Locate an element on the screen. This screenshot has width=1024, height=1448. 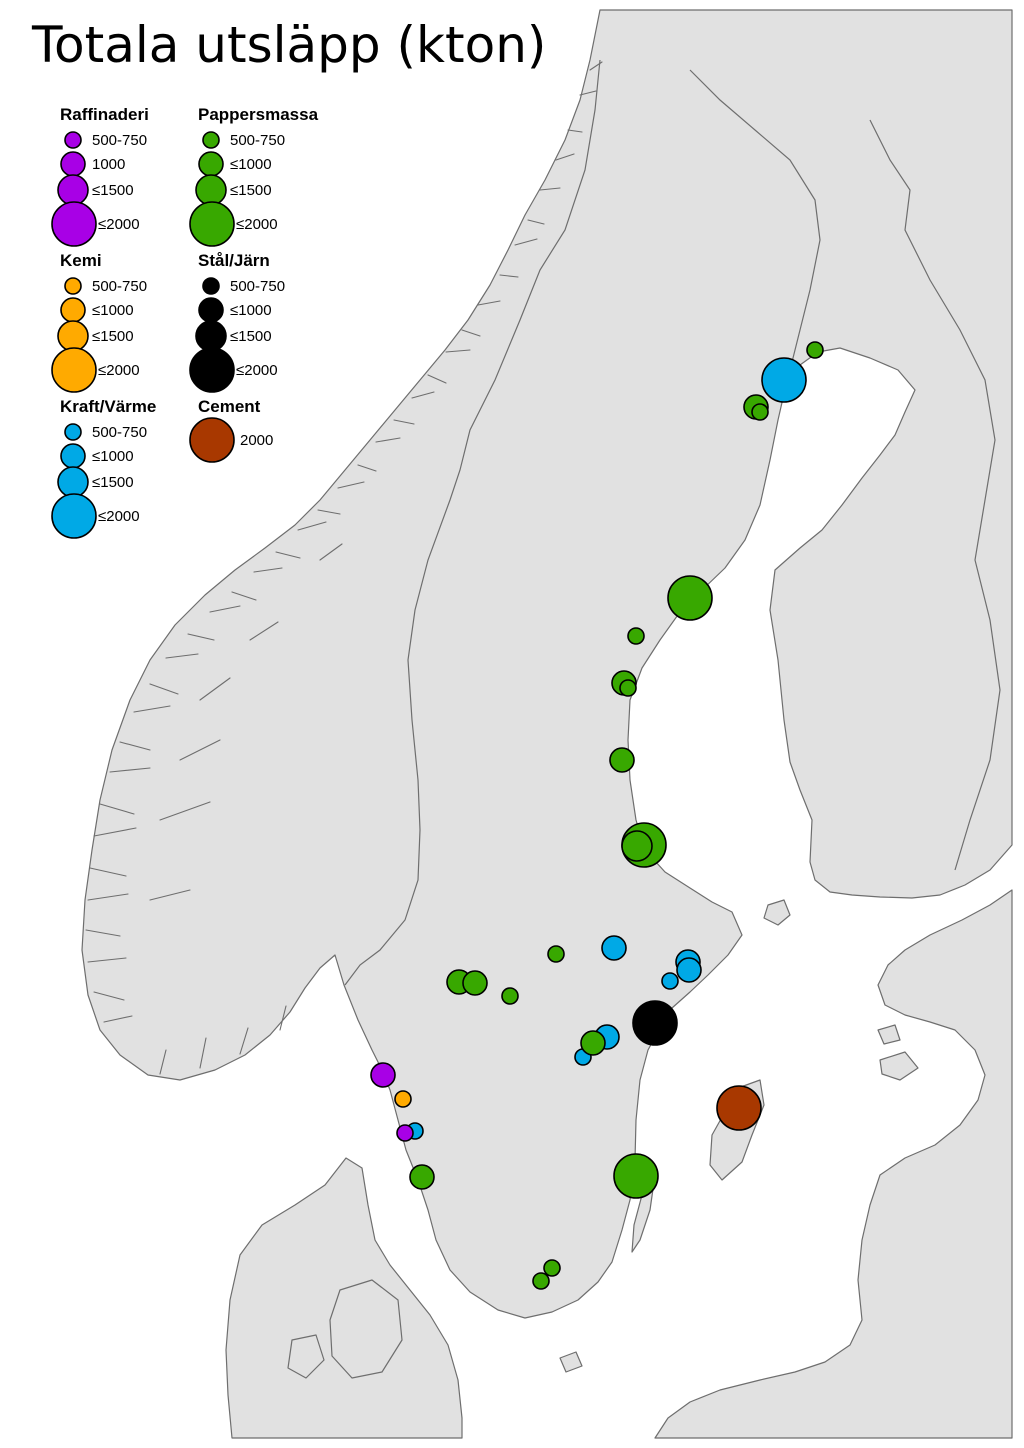
legend-group-cement: Cement 2000 is located at coordinates (231, 430).